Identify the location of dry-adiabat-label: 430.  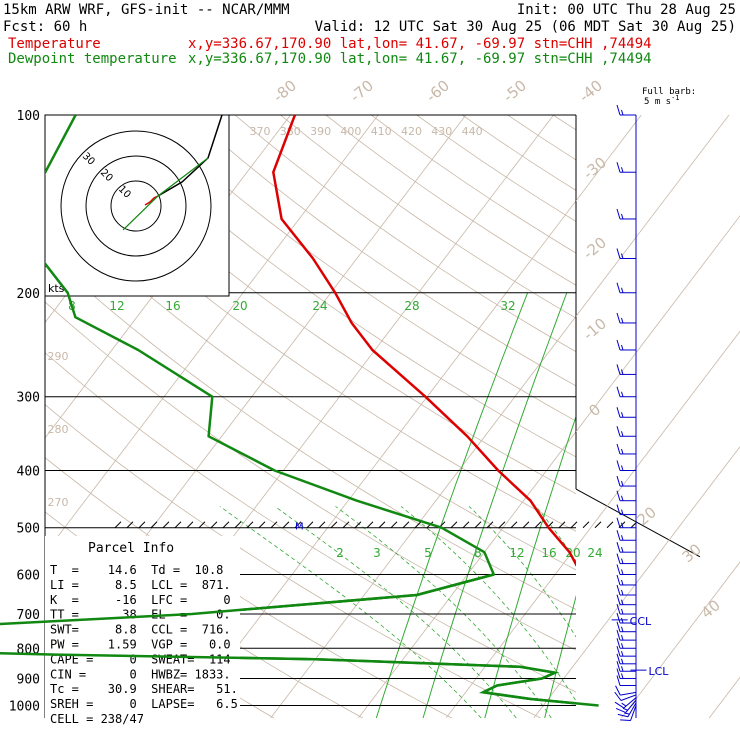
(441, 131).